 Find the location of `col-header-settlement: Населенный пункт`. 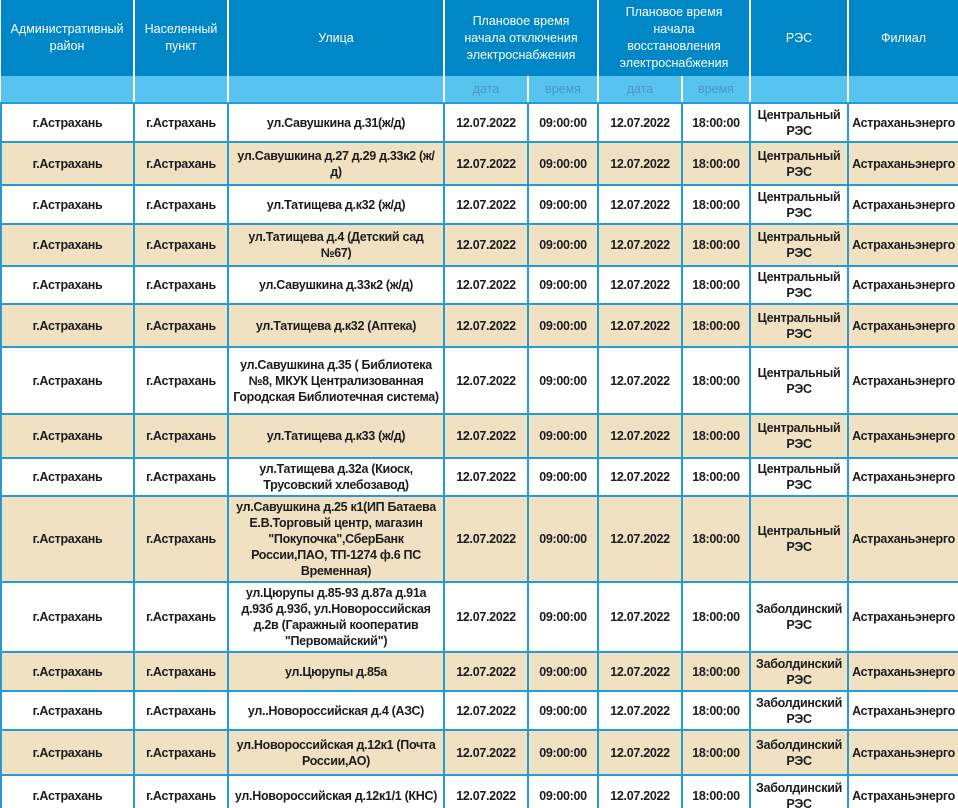

col-header-settlement: Населенный пункт is located at coordinates (180, 38).